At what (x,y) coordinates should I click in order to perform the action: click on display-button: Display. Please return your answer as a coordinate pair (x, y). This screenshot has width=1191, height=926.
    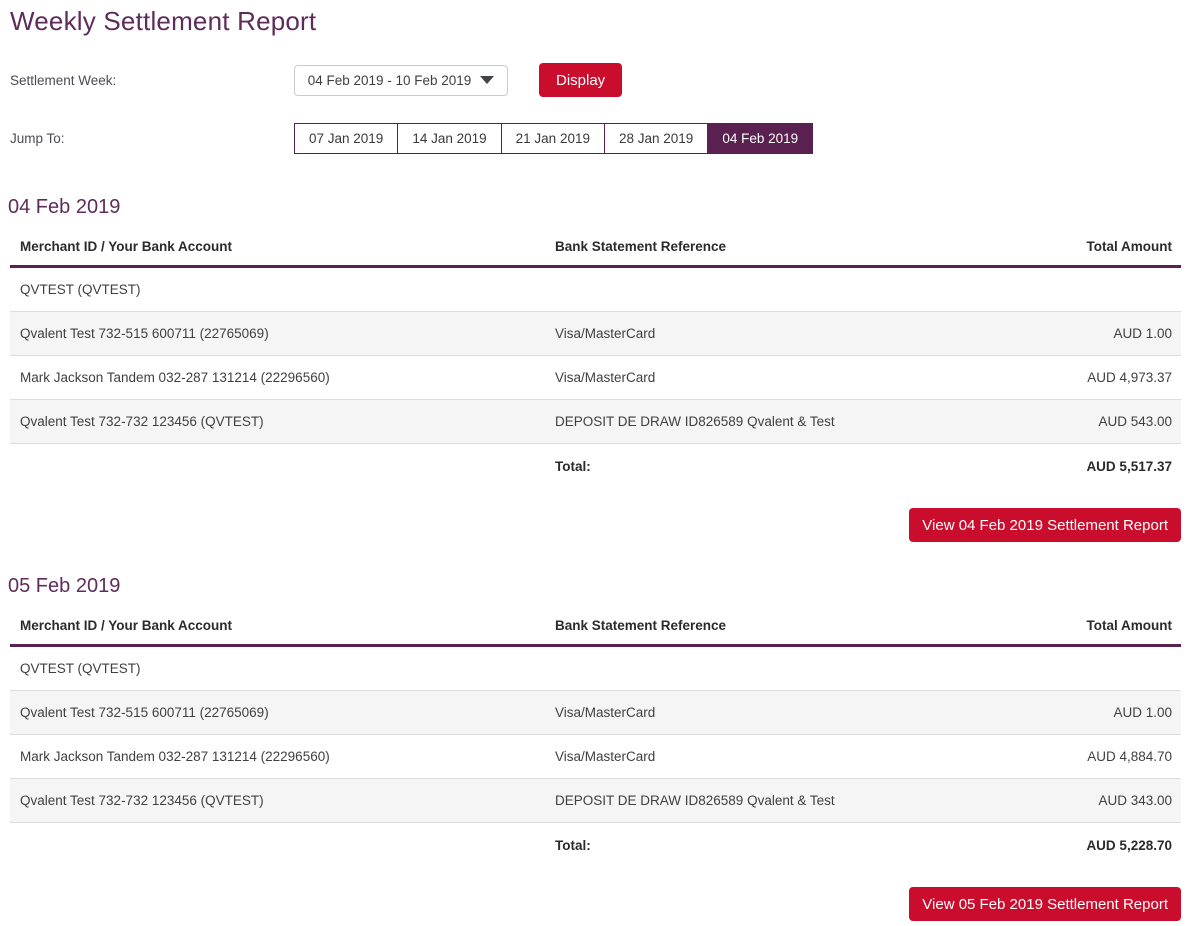
    Looking at the image, I should click on (581, 80).